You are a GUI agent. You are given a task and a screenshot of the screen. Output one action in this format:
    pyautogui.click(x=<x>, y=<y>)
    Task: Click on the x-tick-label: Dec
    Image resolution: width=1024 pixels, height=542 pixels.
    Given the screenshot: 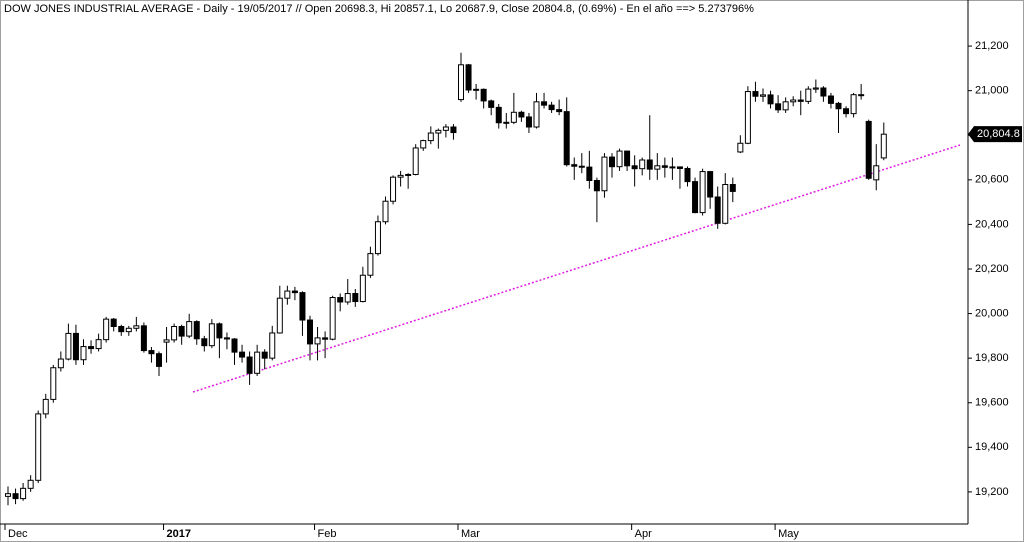 What is the action you would take?
    pyautogui.click(x=18, y=534)
    